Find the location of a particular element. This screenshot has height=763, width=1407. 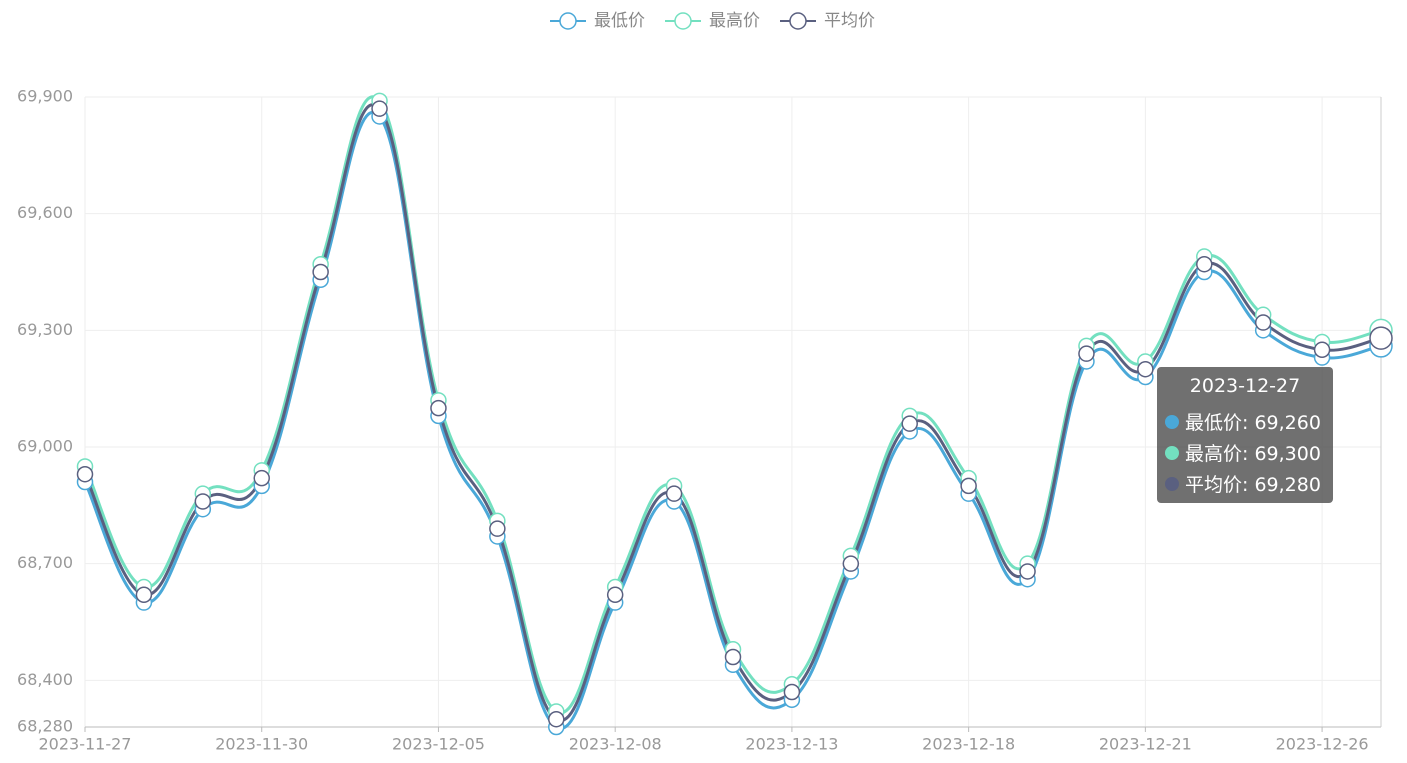

x-tick-label: 2023-11-27 is located at coordinates (85, 744).